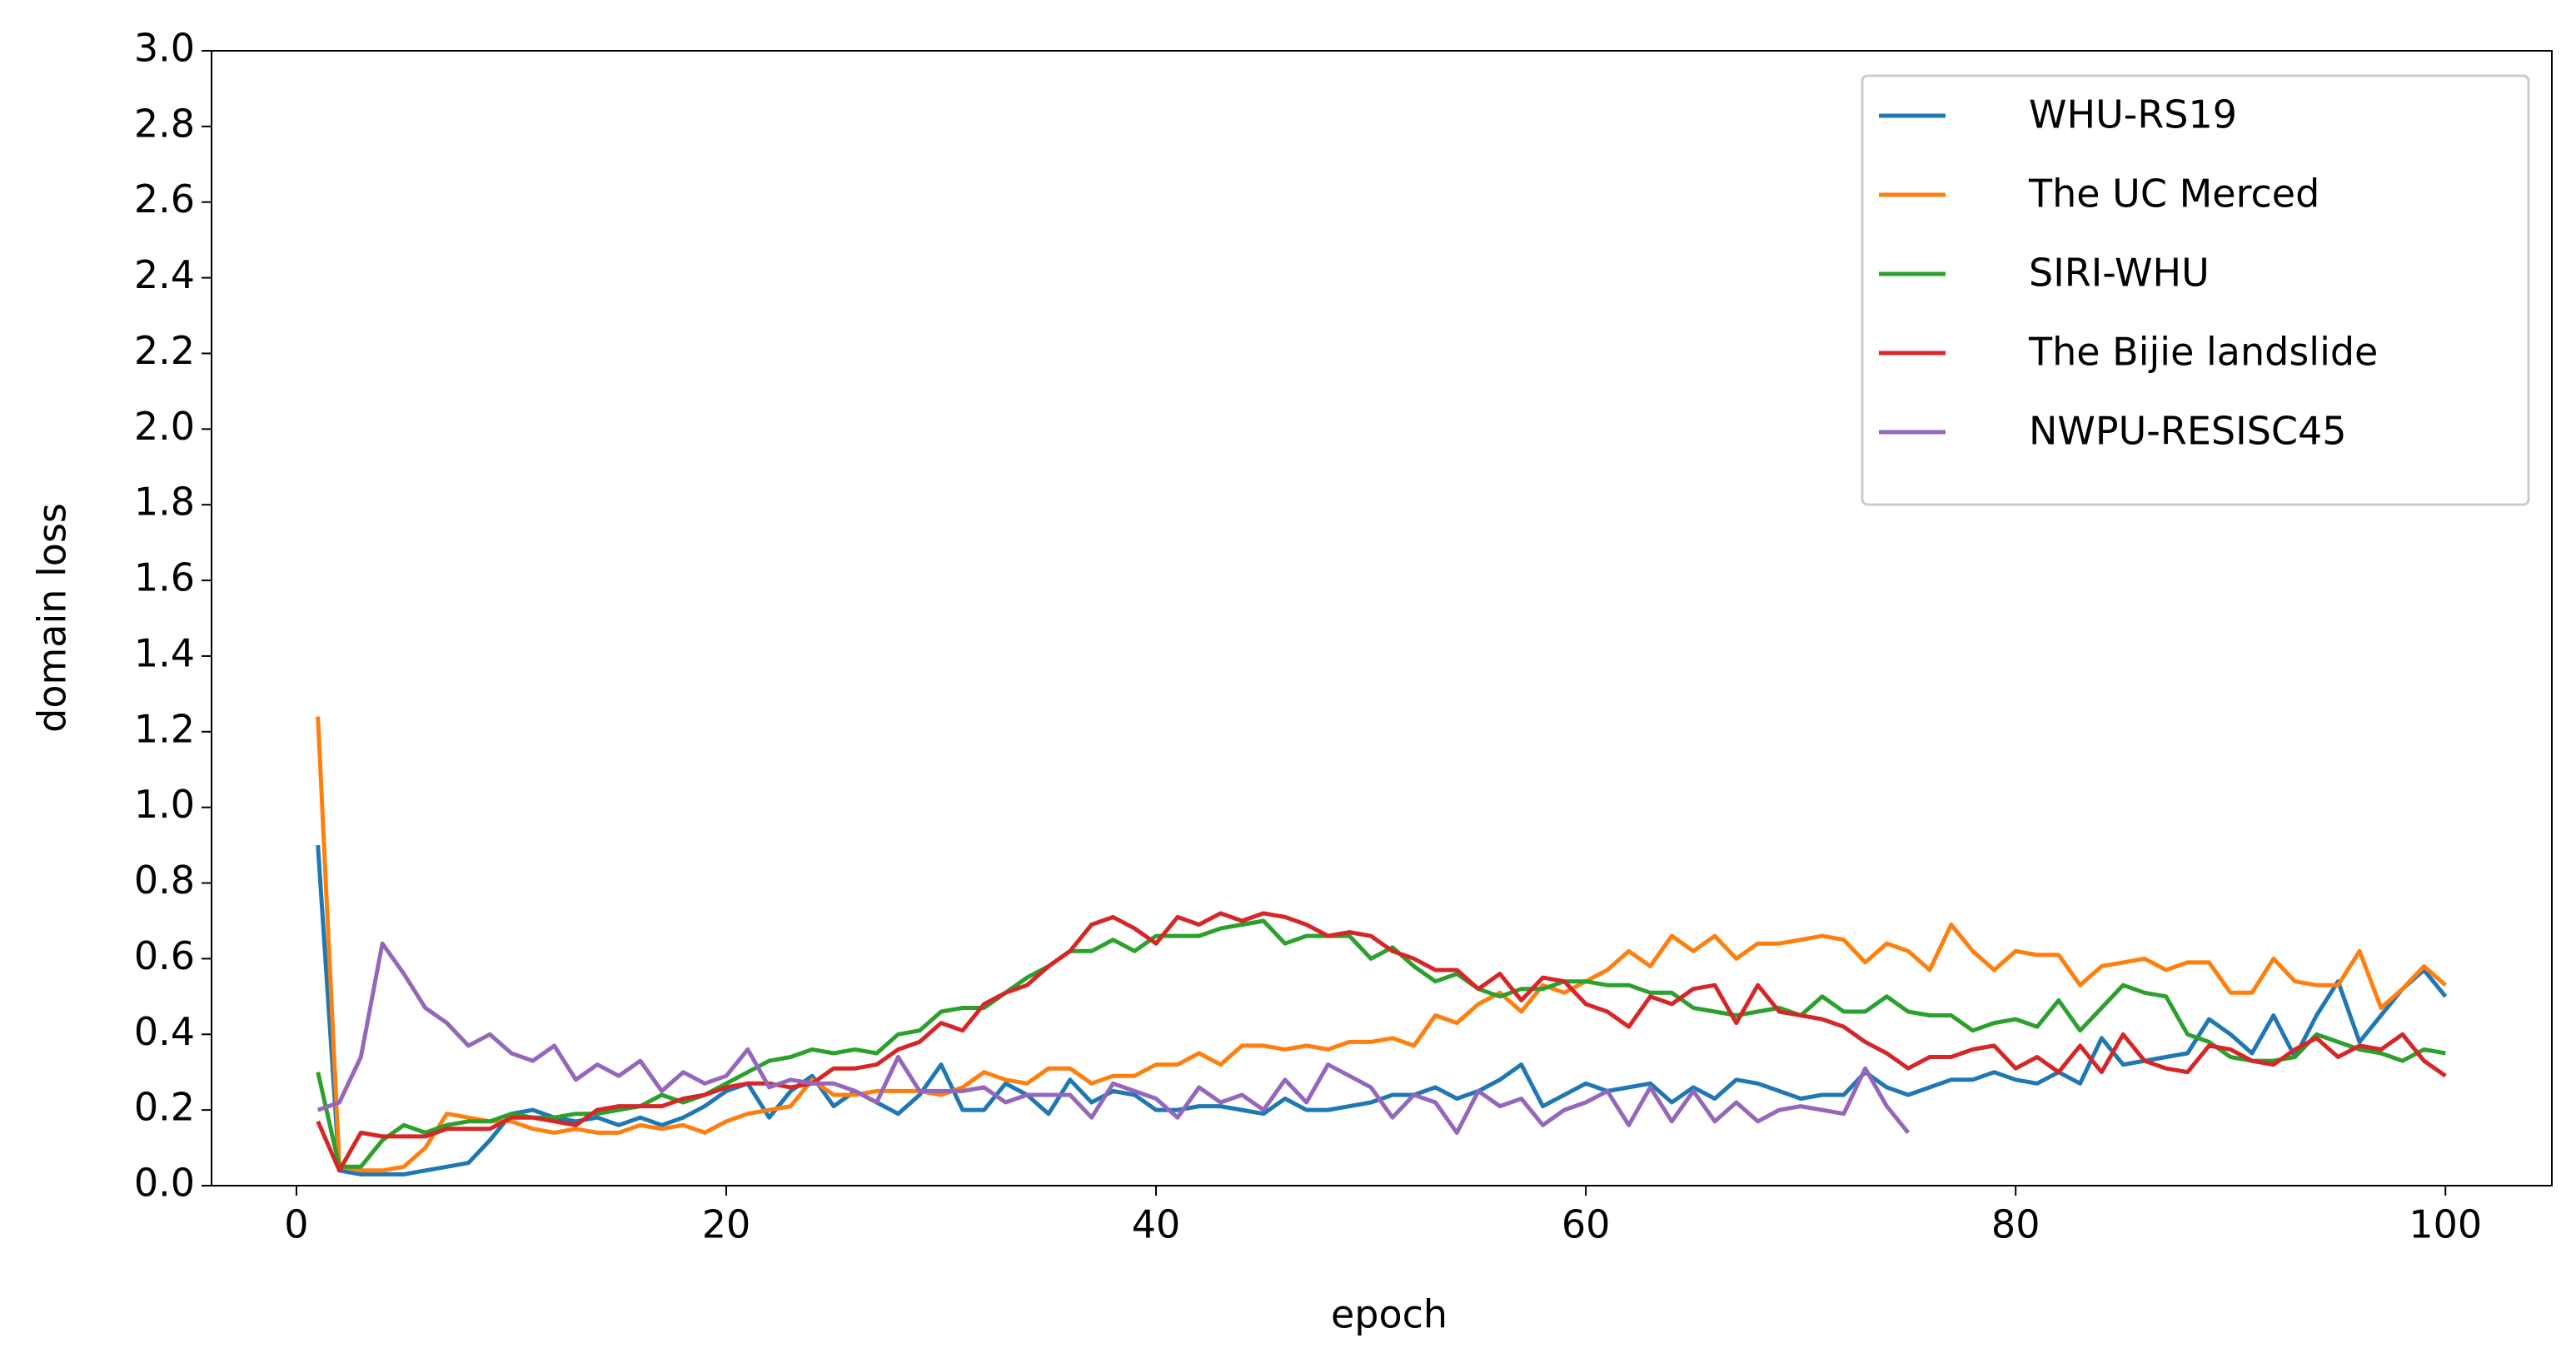 This screenshot has width=2576, height=1363. What do you see at coordinates (2445, 1224) in the screenshot?
I see `x-tick-label: 100` at bounding box center [2445, 1224].